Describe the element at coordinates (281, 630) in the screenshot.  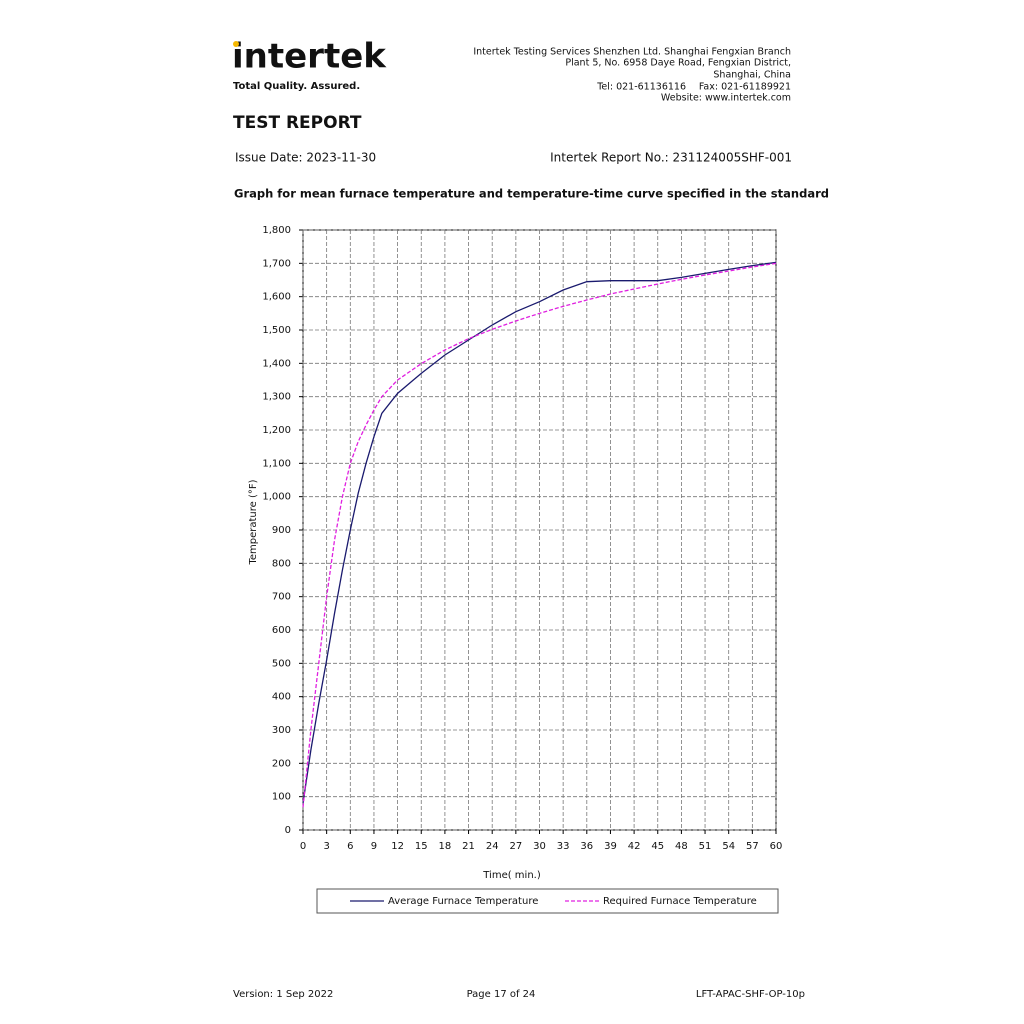
I see `y-tick-label: 600` at that location.